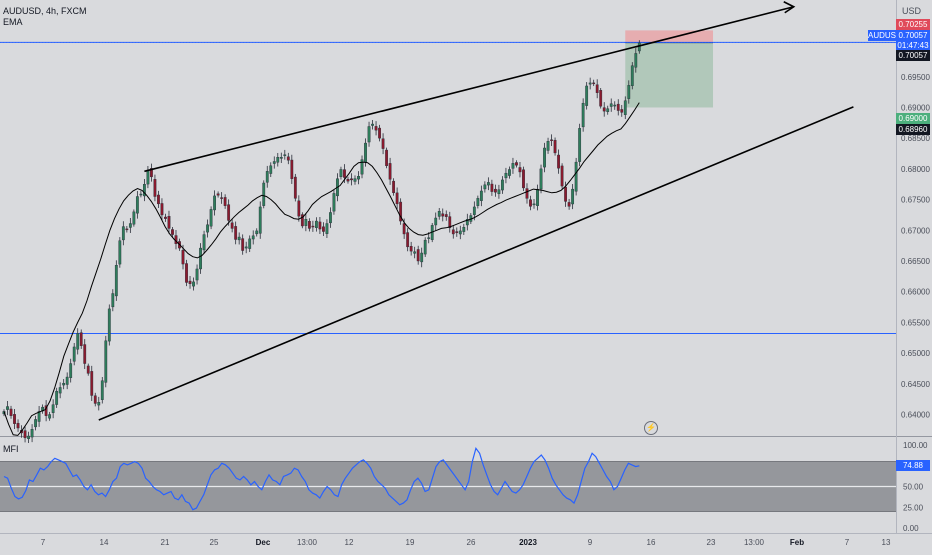 This screenshot has height=555, width=932. I want to click on time-axis-tick: 12, so click(349, 542).